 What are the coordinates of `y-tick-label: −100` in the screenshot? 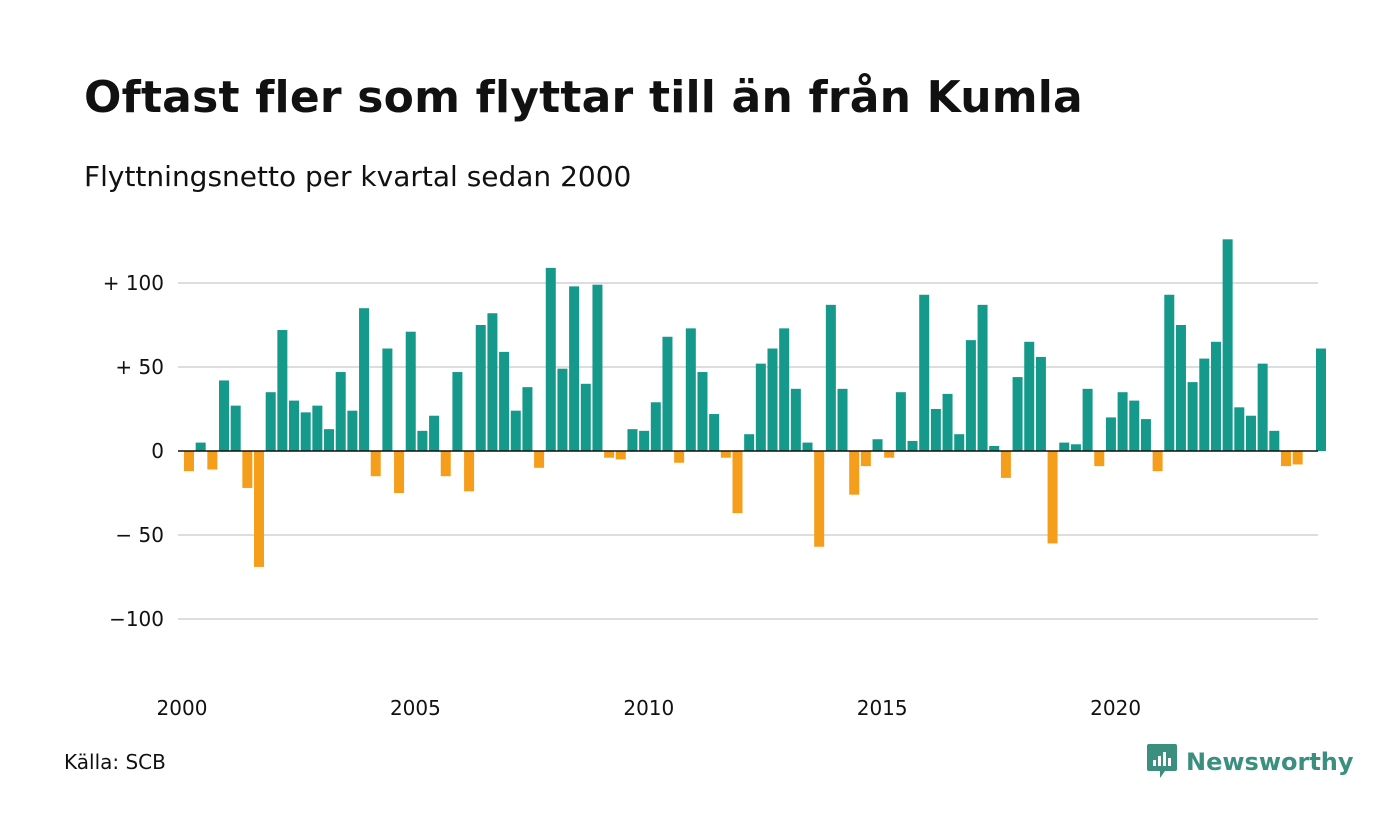 It's located at (136, 619).